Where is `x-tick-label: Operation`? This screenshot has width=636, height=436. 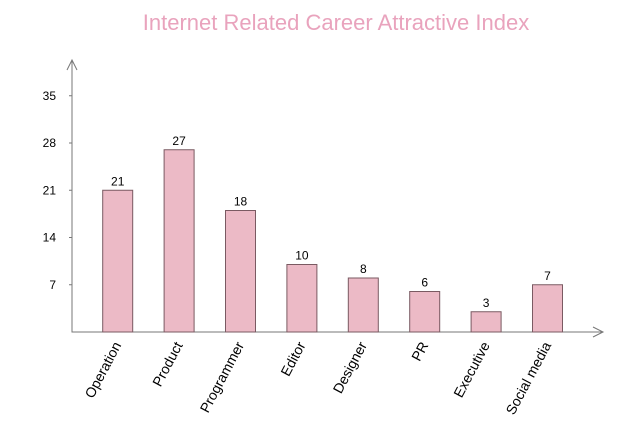 x-tick-label: Operation is located at coordinates (102, 370).